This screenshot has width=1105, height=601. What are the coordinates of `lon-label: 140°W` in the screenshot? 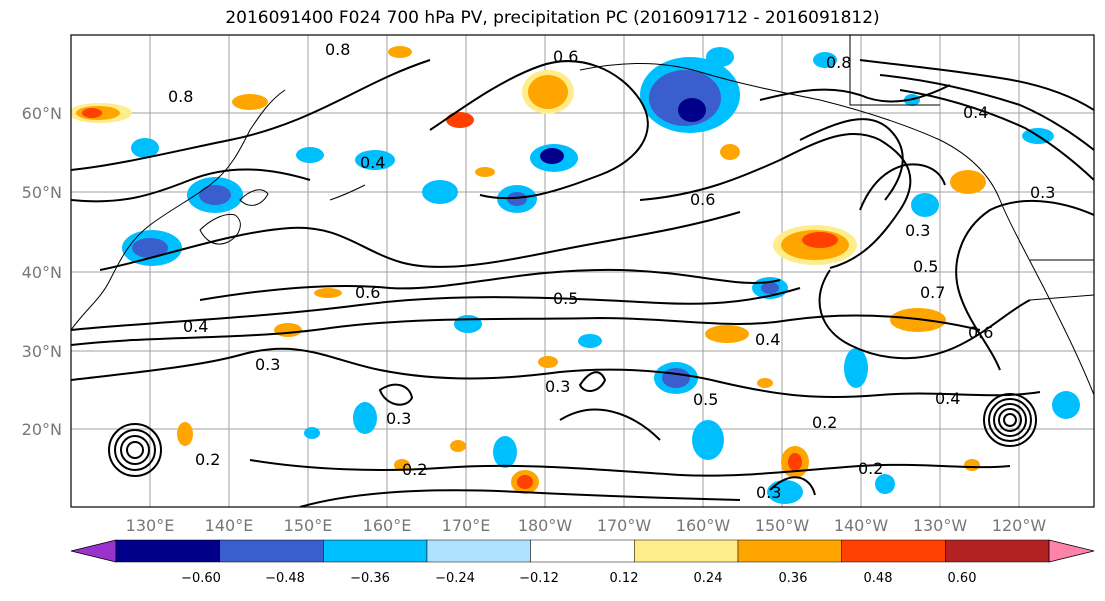 It's located at (861, 525).